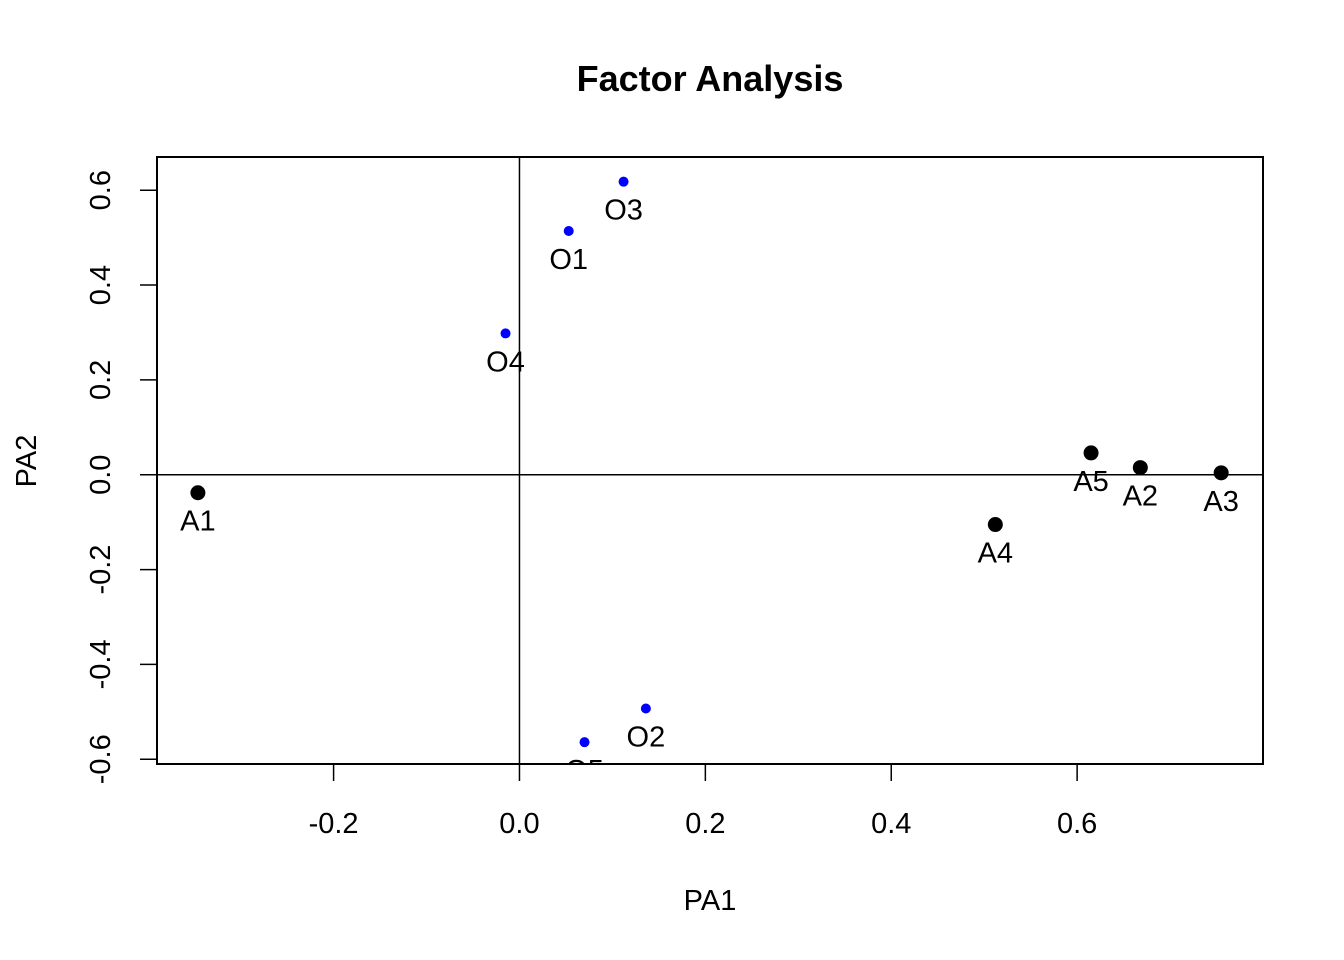 The width and height of the screenshot is (1344, 960). I want to click on point-a3, so click(1221, 473).